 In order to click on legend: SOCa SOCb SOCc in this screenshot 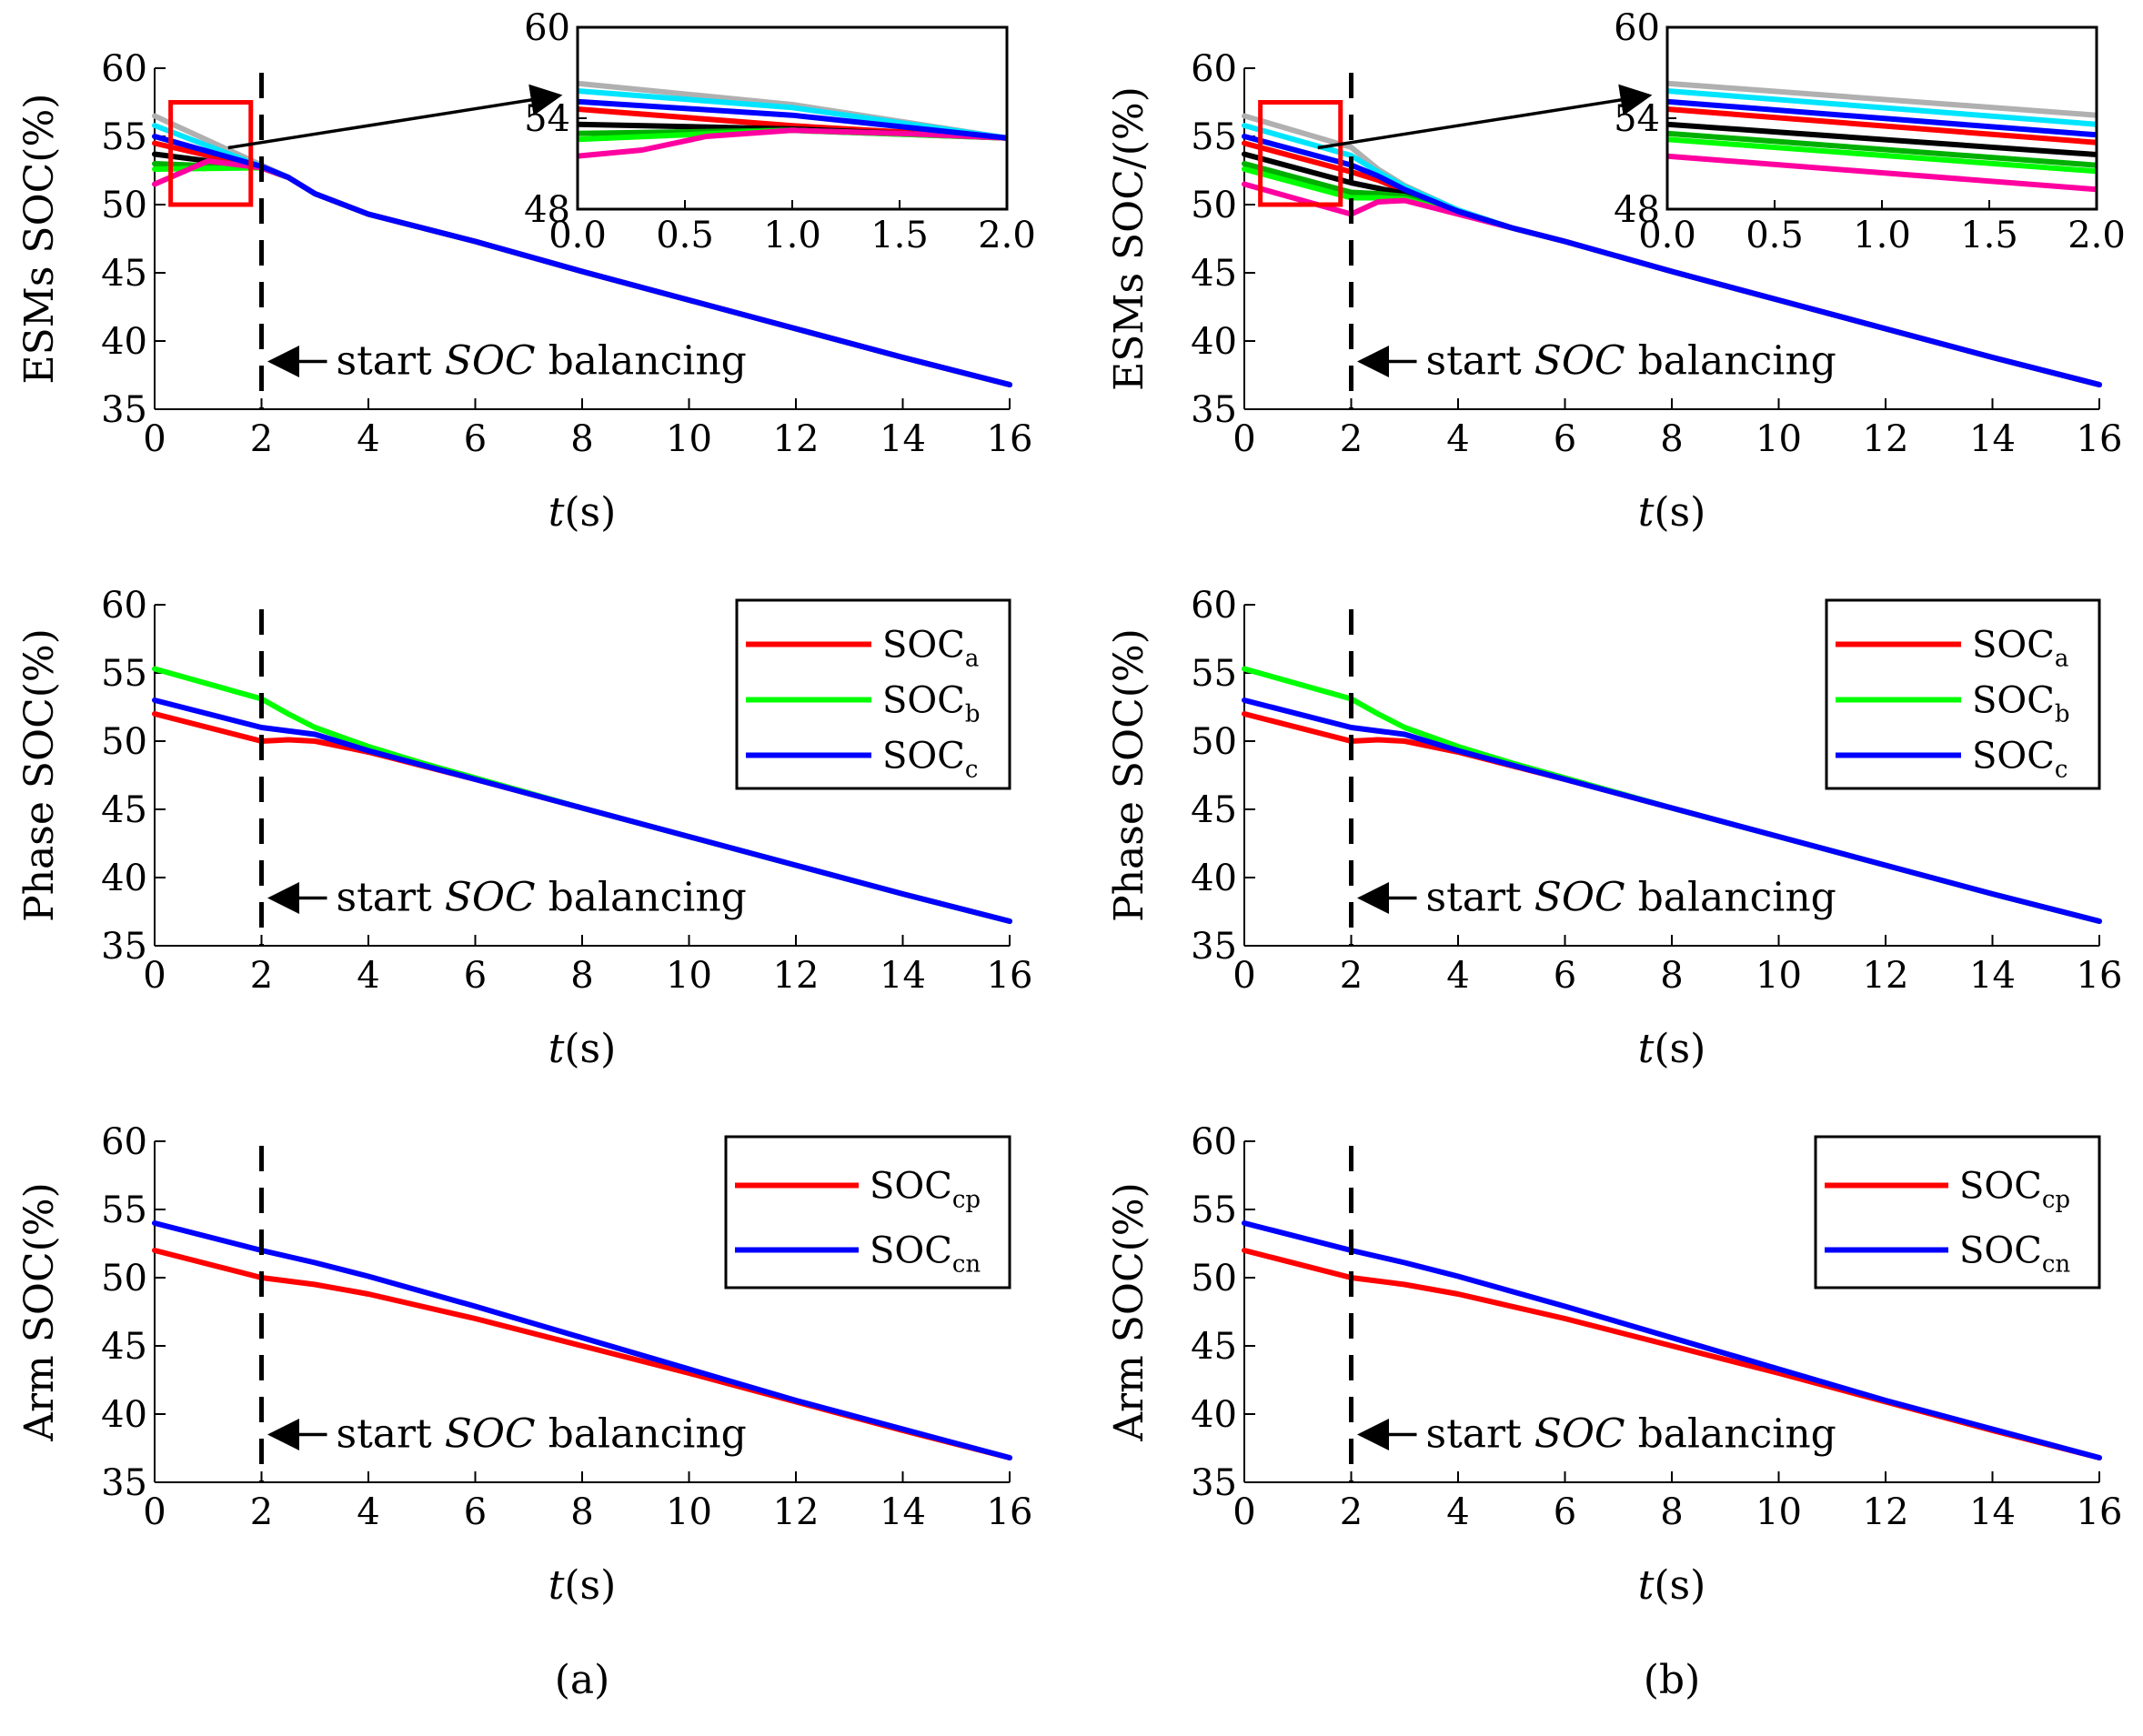, I will do `click(1963, 694)`.